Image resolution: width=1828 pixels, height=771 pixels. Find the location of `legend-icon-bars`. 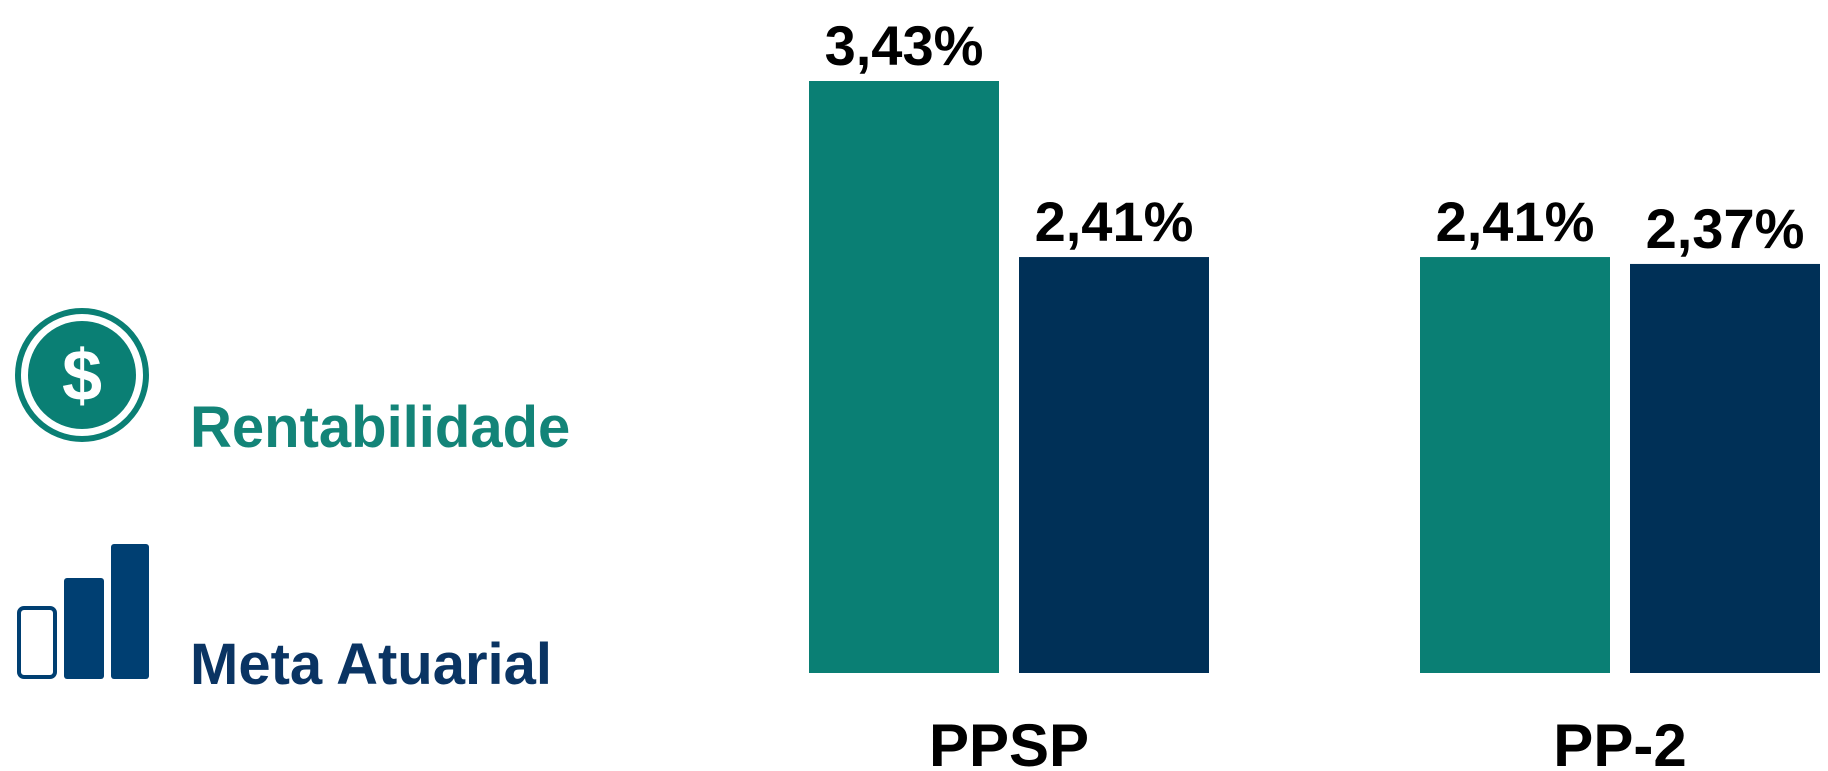

legend-icon-bars is located at coordinates (83, 611).